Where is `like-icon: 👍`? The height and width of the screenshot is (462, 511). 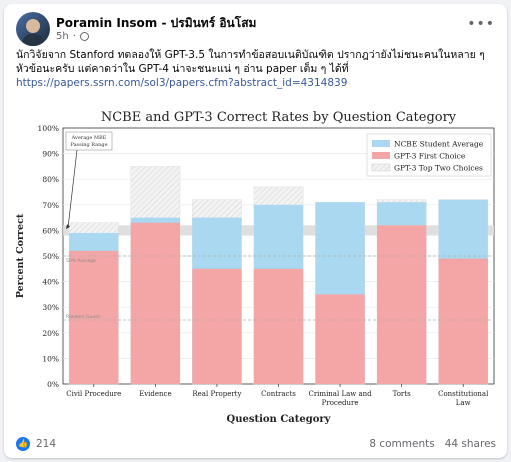 like-icon: 👍 is located at coordinates (23, 444).